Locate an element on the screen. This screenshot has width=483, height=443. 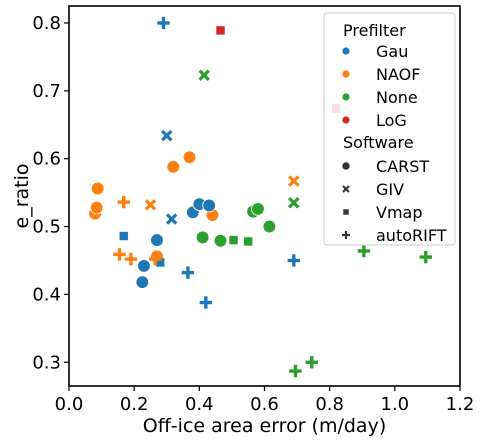
legend-software-entries: CARST GIV Vmap autoRIFT is located at coordinates (394, 201).